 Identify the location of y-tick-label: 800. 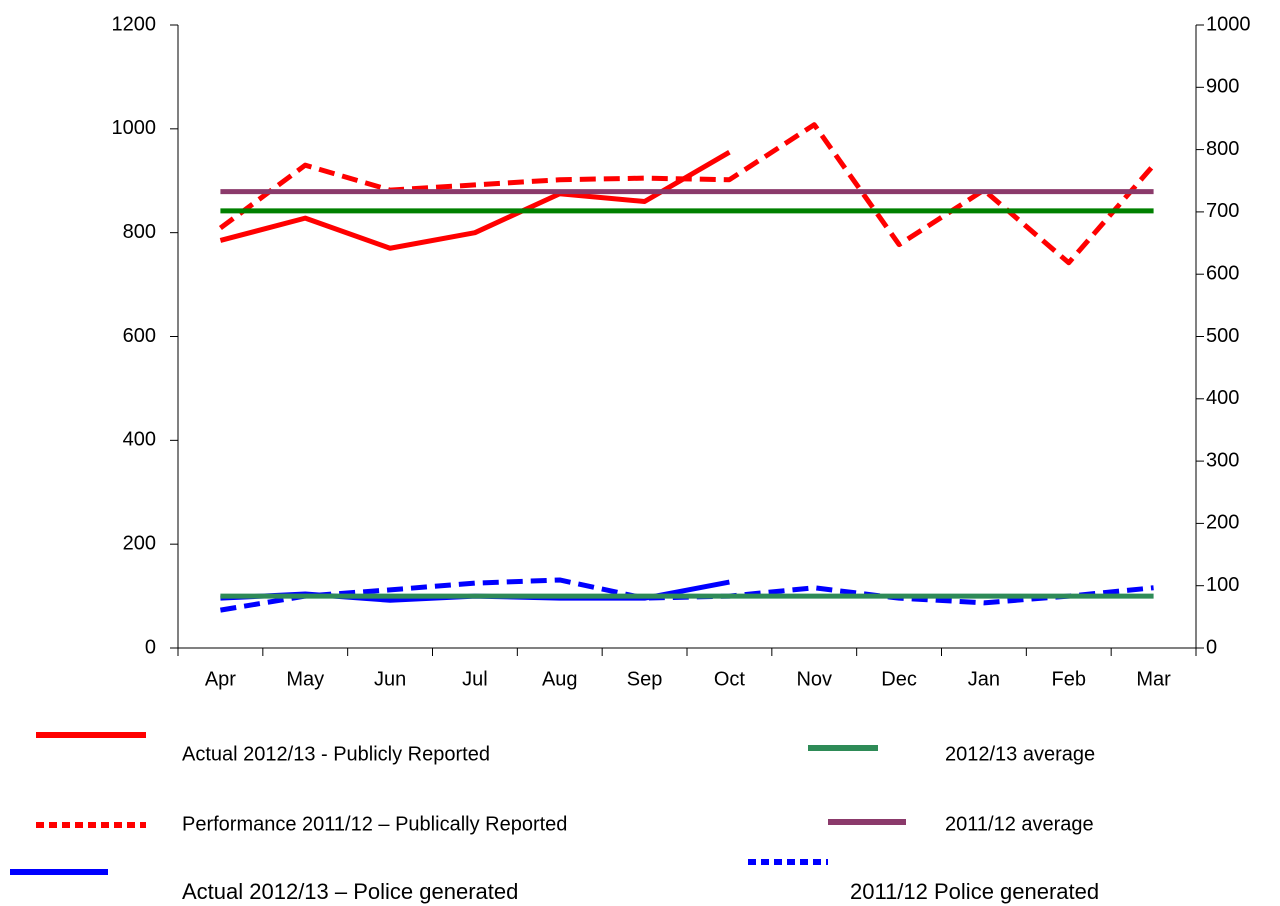
(139, 232).